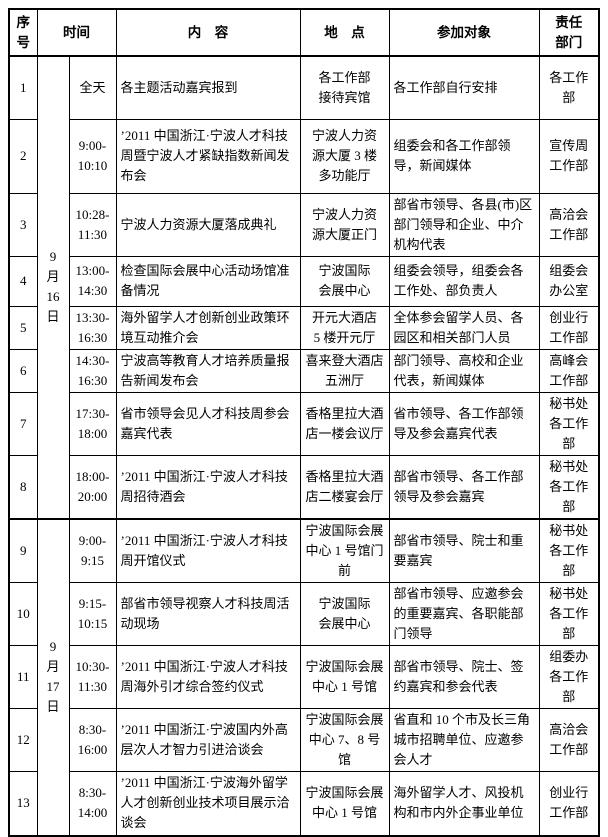 The image size is (608, 837). I want to click on header-row: 序 号 时间 内 容 地 点 参加对象 责任 部门, so click(304, 32).